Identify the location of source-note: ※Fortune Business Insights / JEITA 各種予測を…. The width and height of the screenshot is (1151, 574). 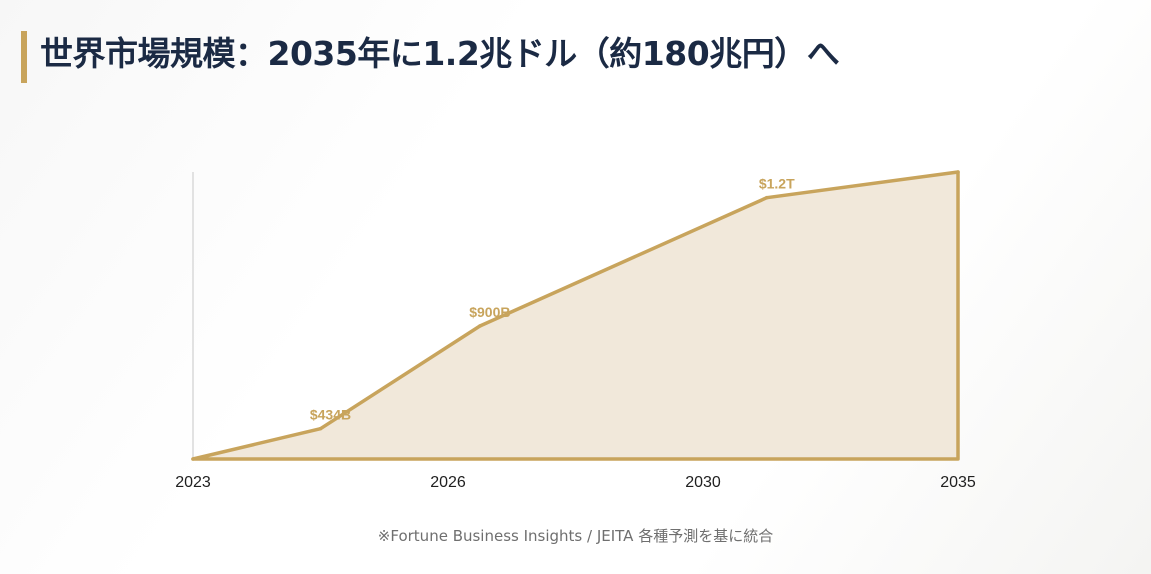
(575, 536).